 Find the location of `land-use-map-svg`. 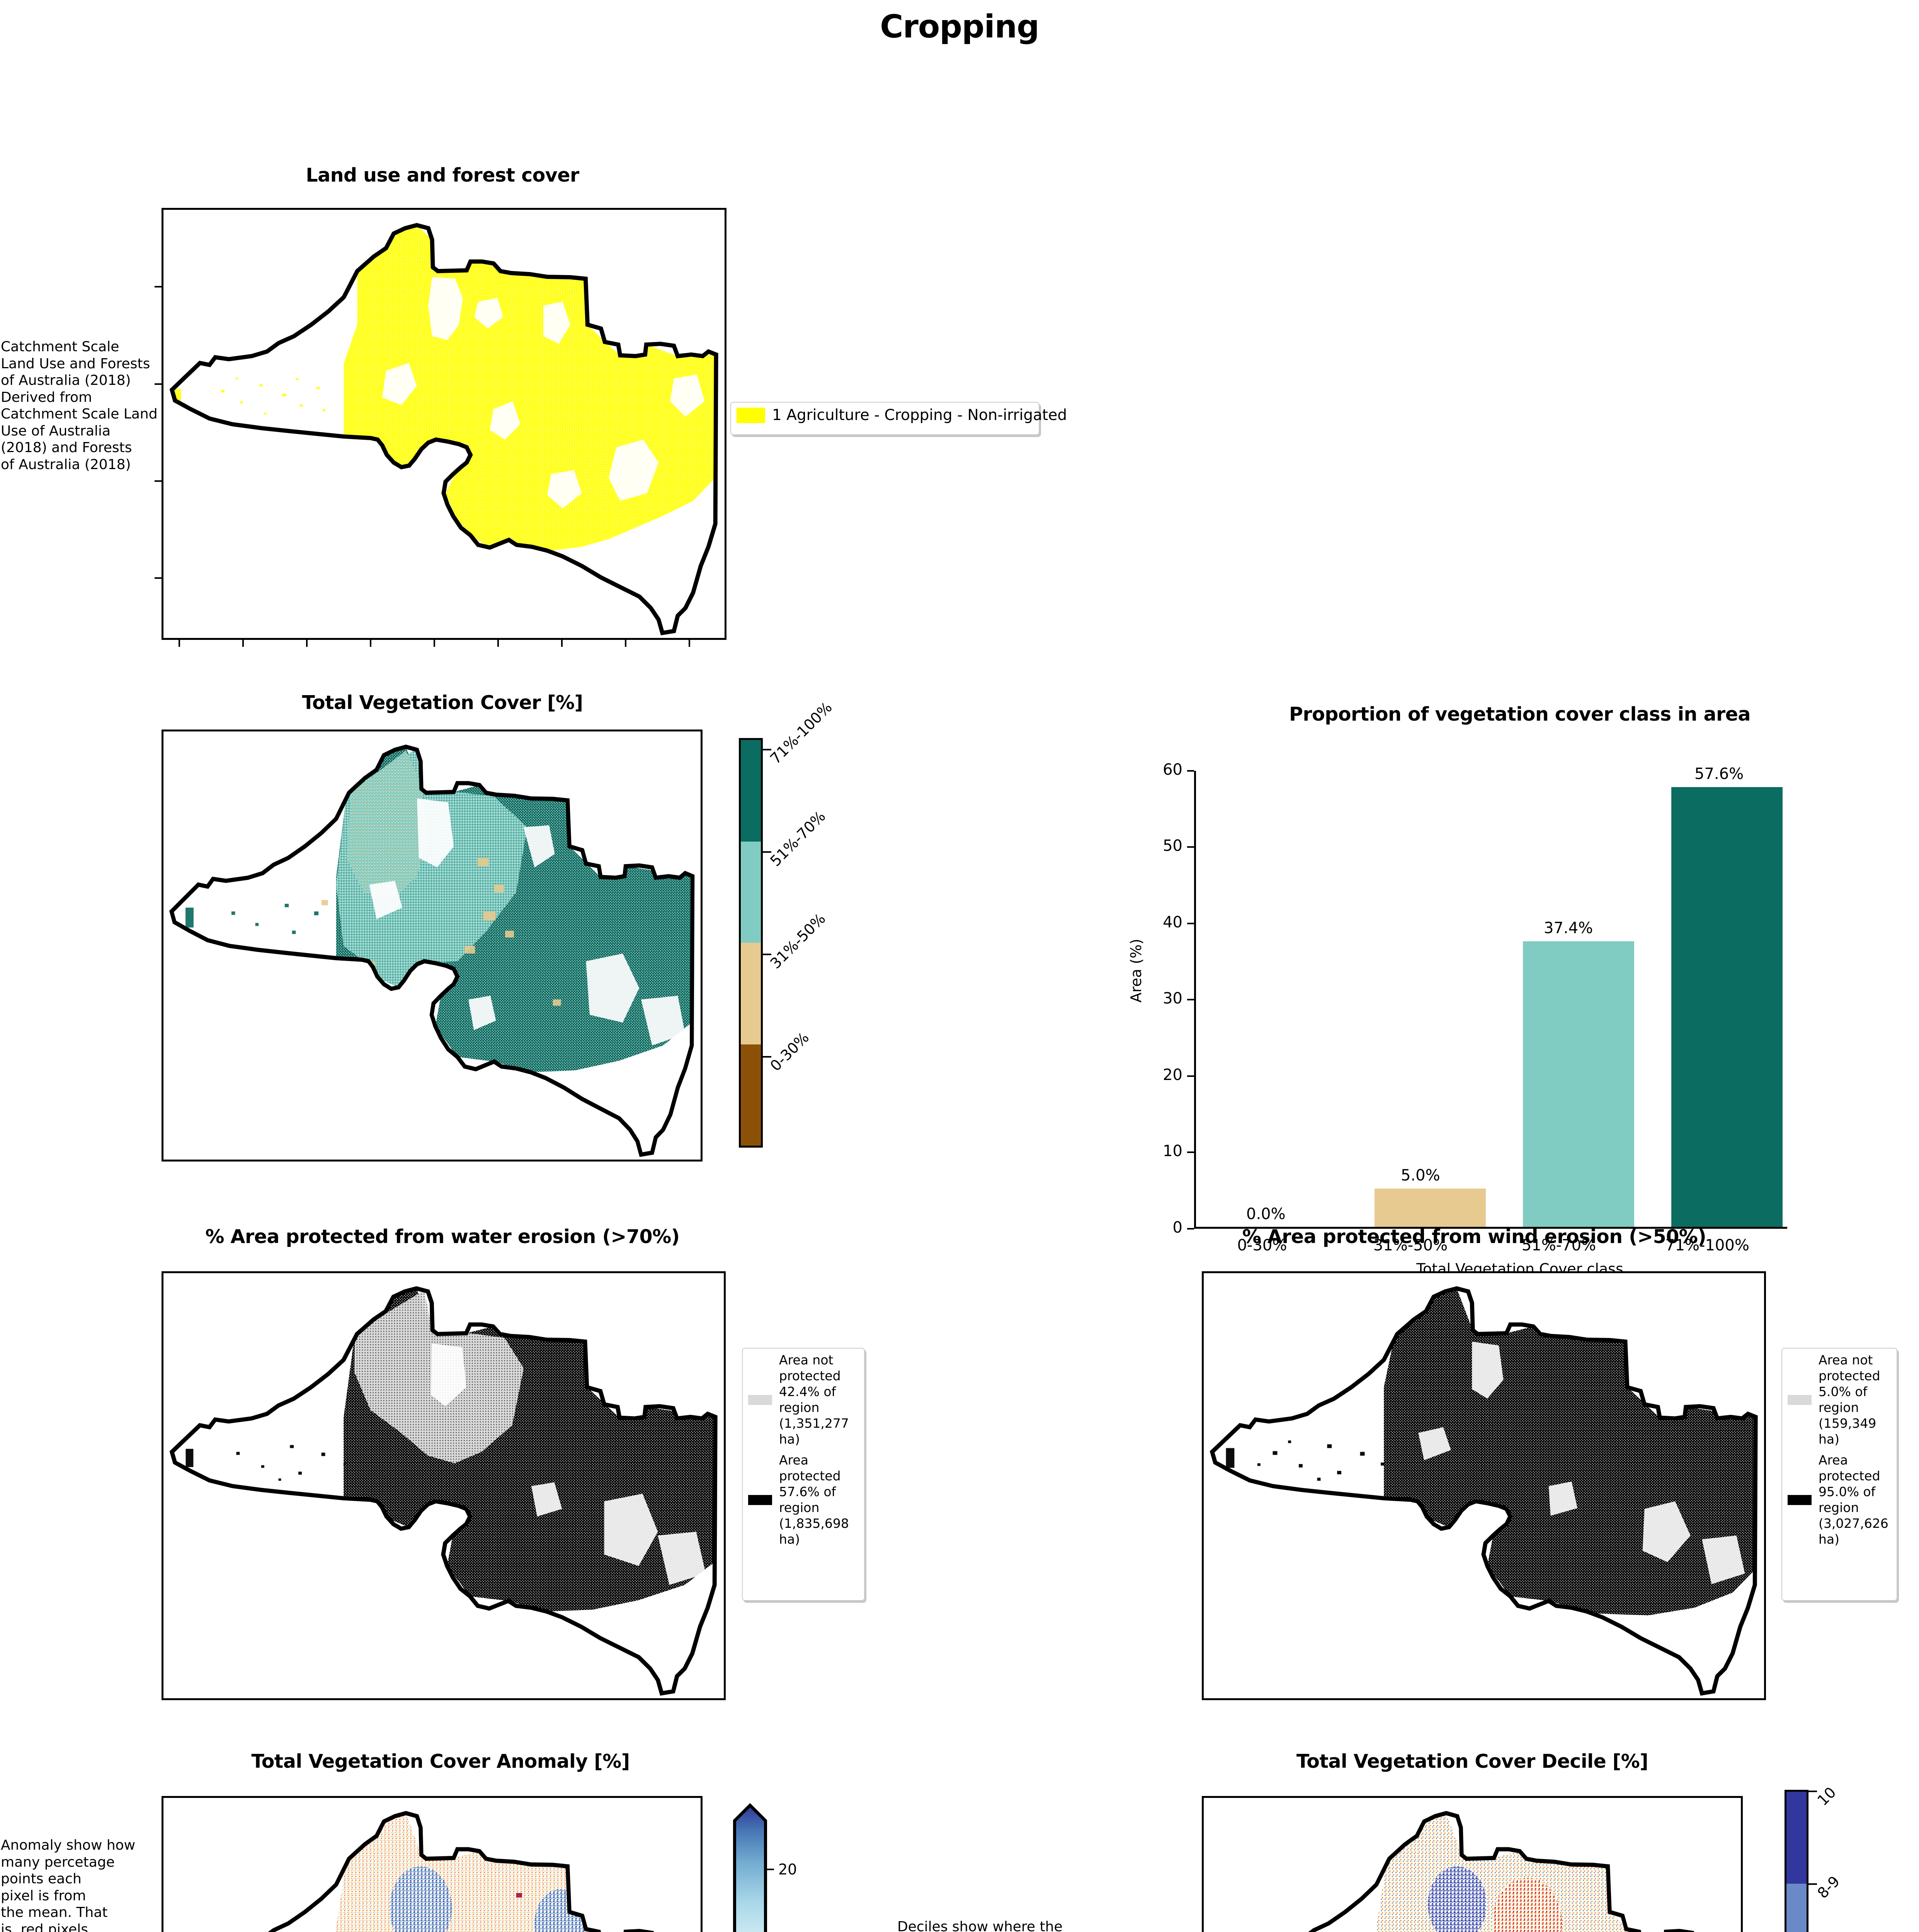

land-use-map-svg is located at coordinates (443, 429).